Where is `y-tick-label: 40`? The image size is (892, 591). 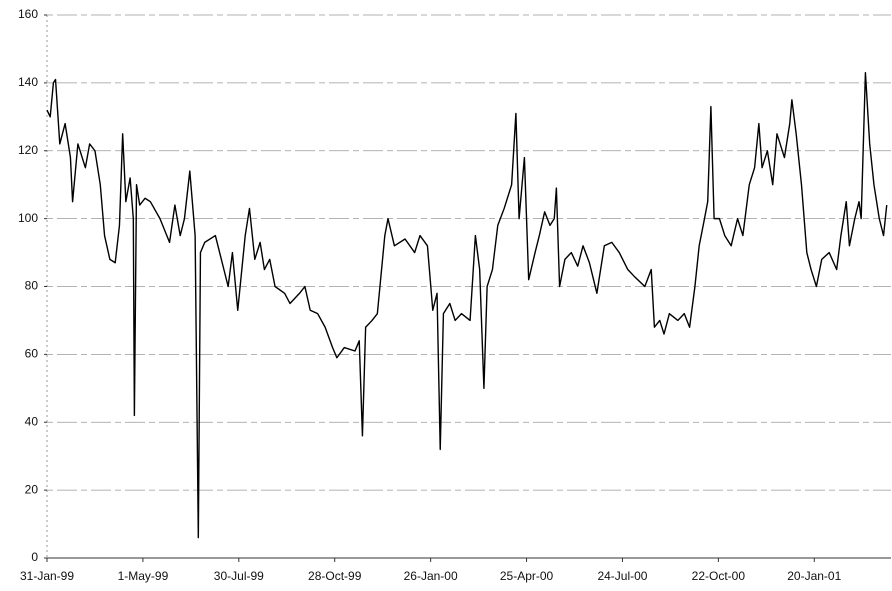 y-tick-label: 40 is located at coordinates (32, 421).